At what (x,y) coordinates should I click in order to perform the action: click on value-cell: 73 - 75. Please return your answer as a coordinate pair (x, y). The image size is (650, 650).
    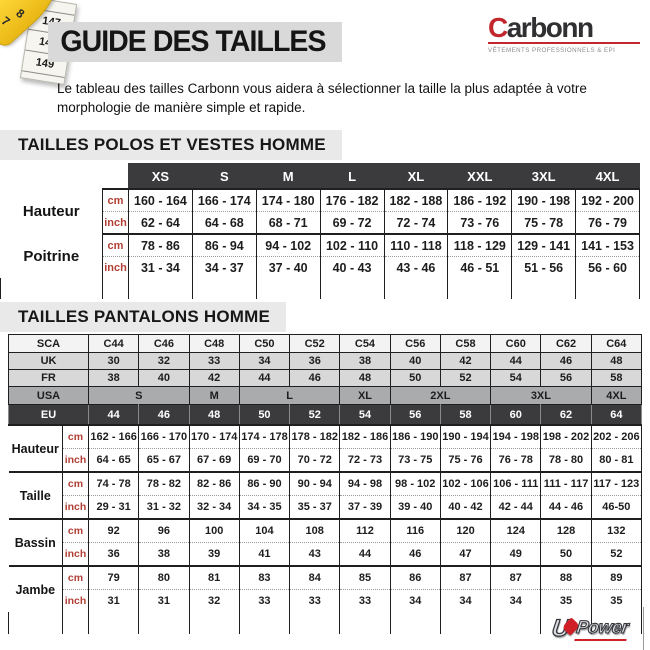
    Looking at the image, I should click on (415, 460).